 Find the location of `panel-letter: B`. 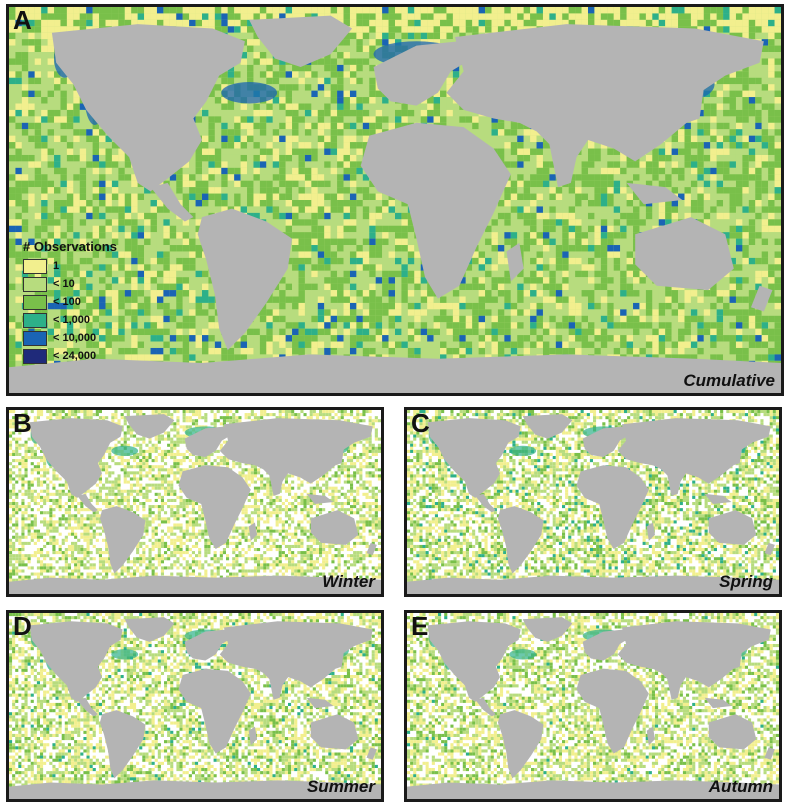

panel-letter: B is located at coordinates (22, 423).